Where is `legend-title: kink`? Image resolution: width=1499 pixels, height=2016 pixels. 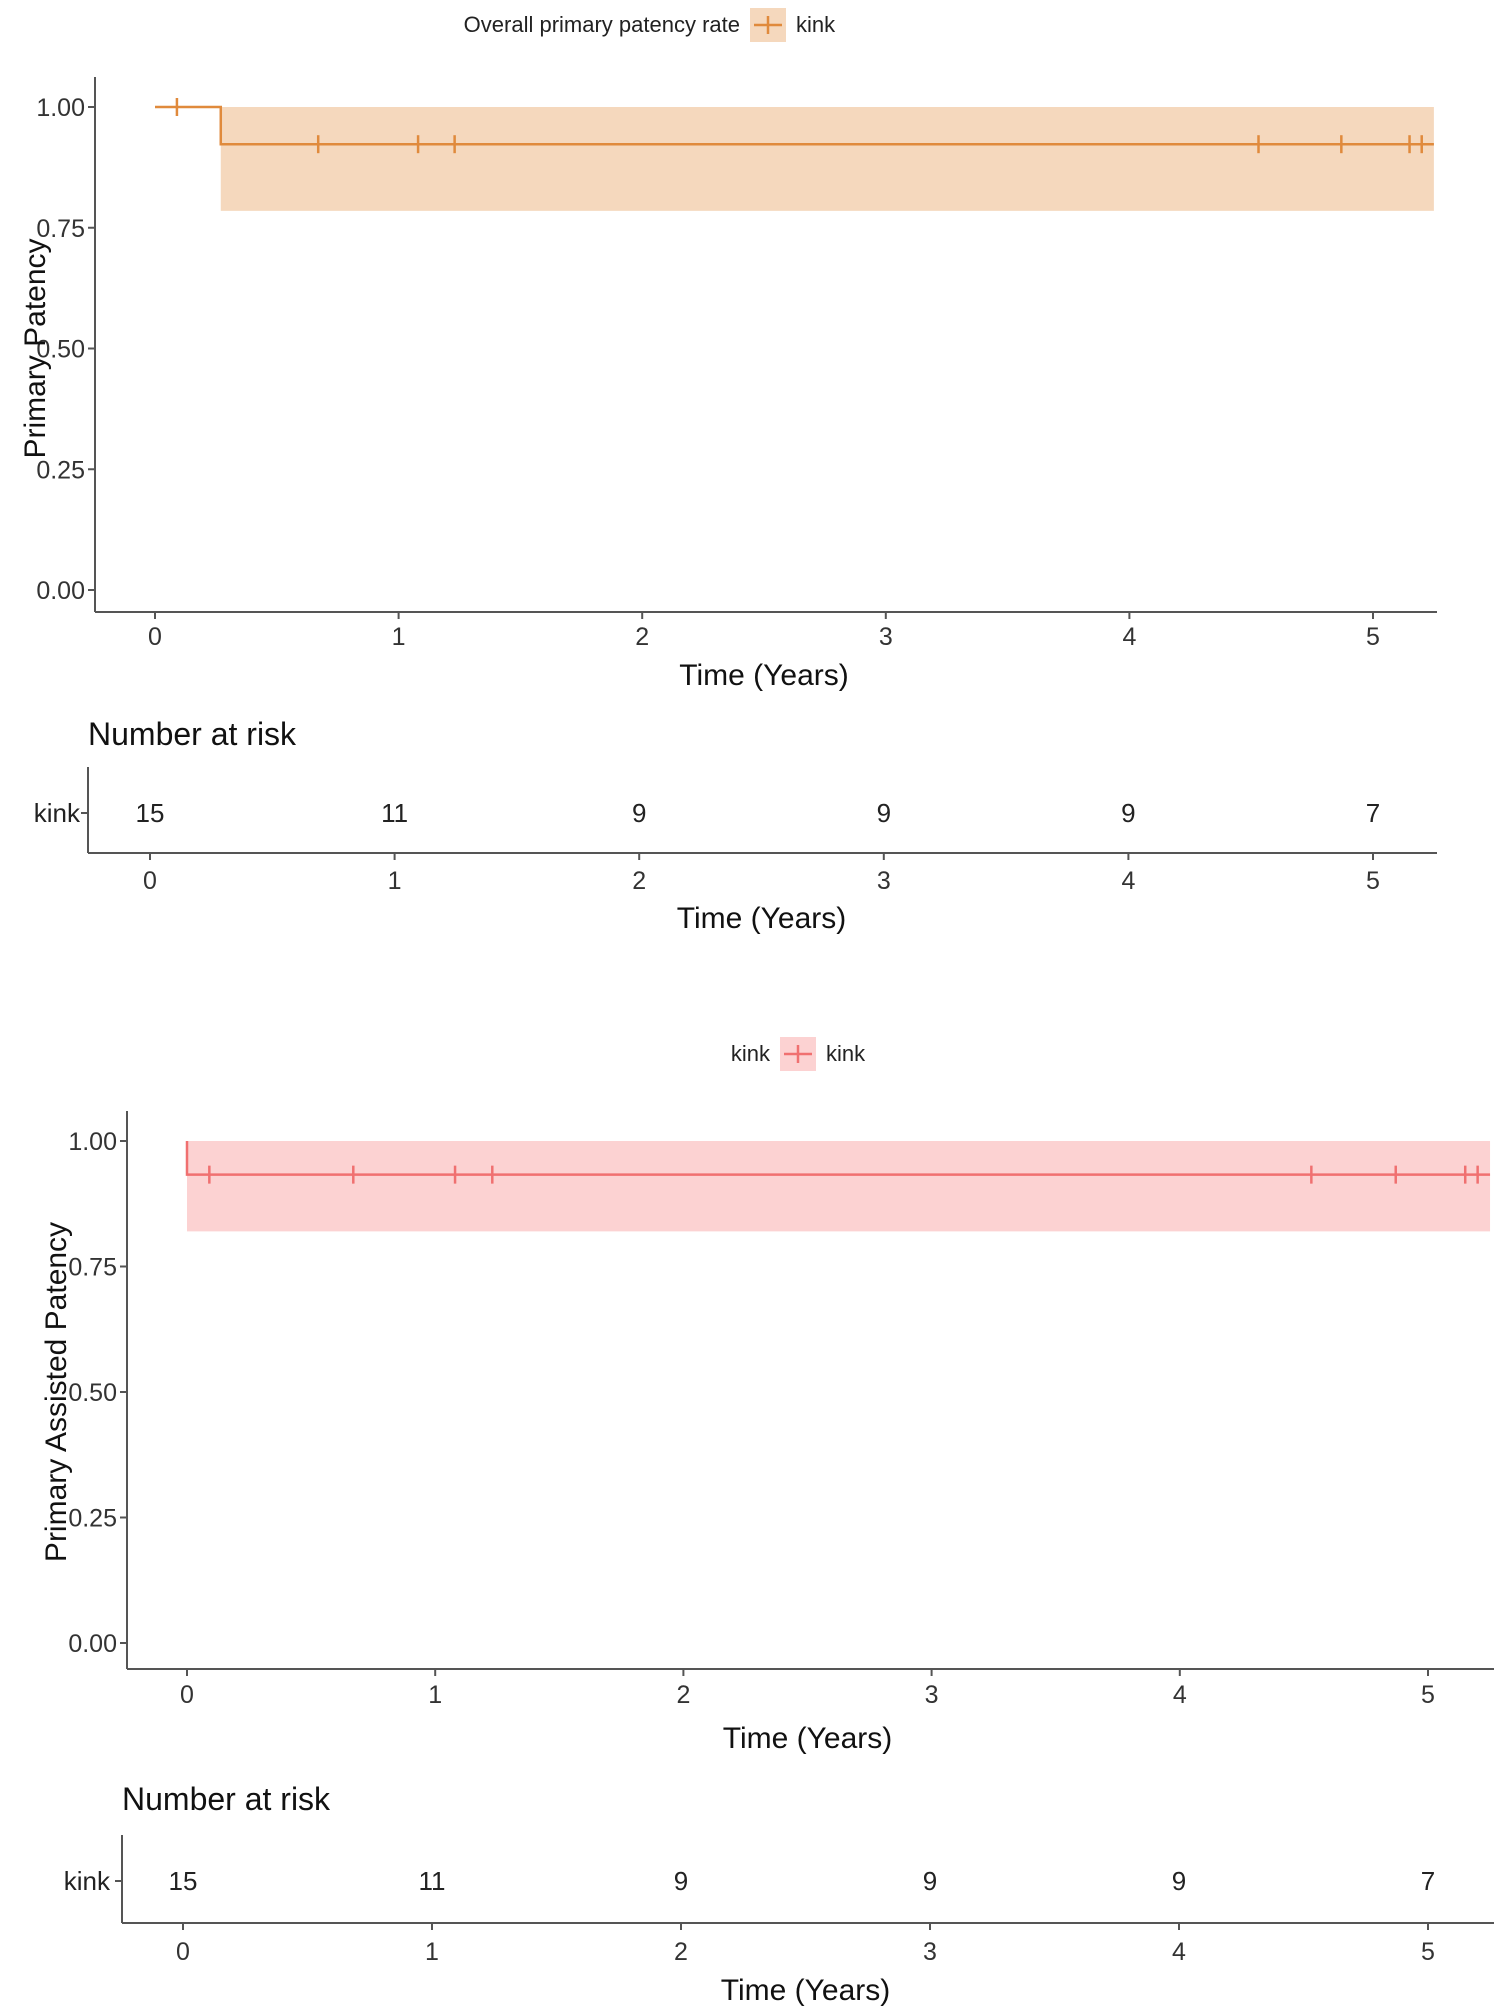 legend-title: kink is located at coordinates (751, 1053).